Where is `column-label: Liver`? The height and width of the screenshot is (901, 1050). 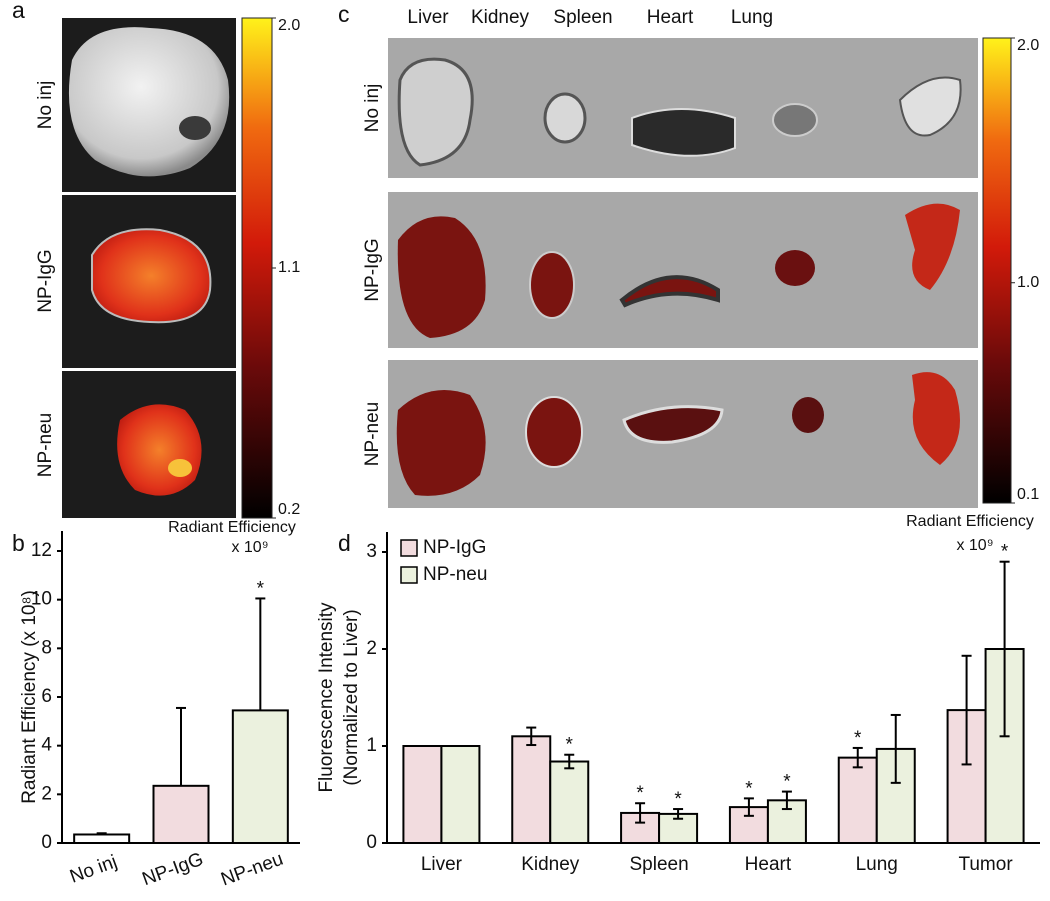 column-label: Liver is located at coordinates (428, 17).